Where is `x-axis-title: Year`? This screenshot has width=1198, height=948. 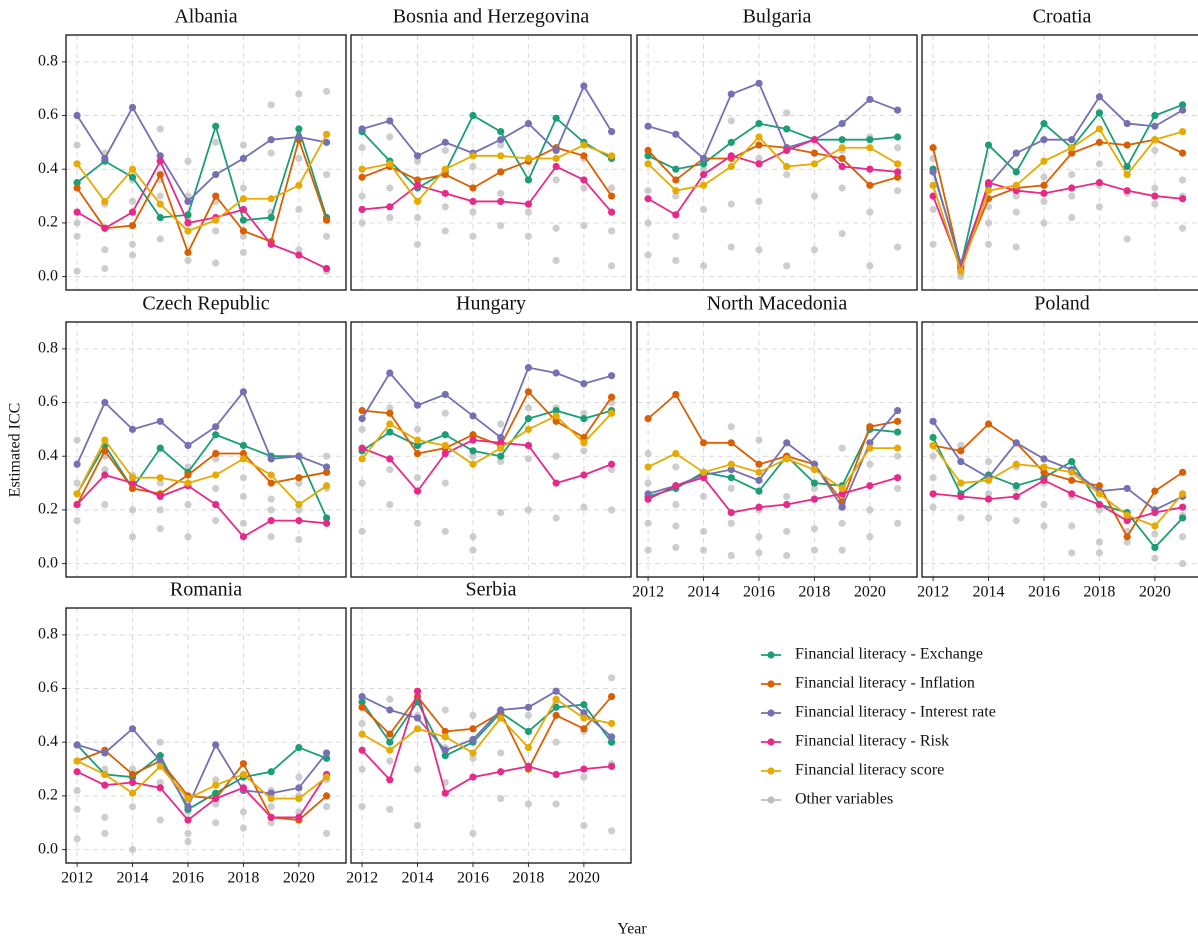 x-axis-title: Year is located at coordinates (632, 929).